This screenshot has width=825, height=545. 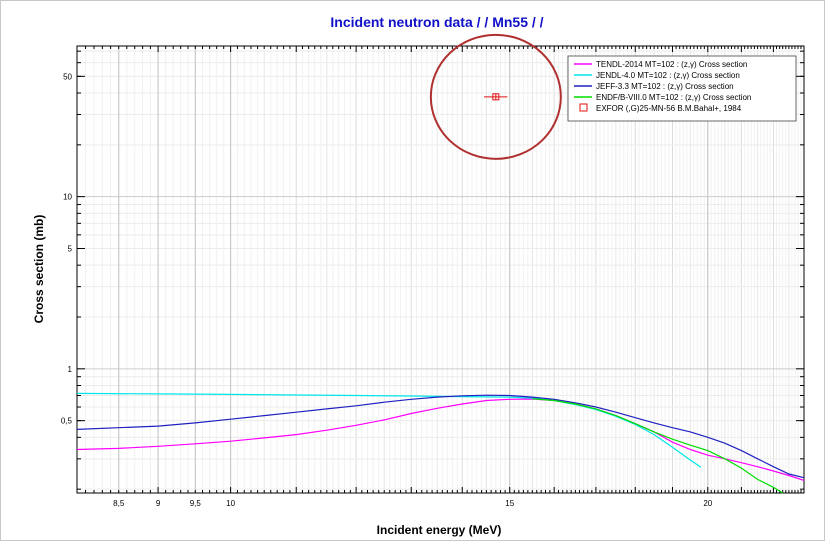 What do you see at coordinates (67, 197) in the screenshot?
I see `y-tick-label: 10` at bounding box center [67, 197].